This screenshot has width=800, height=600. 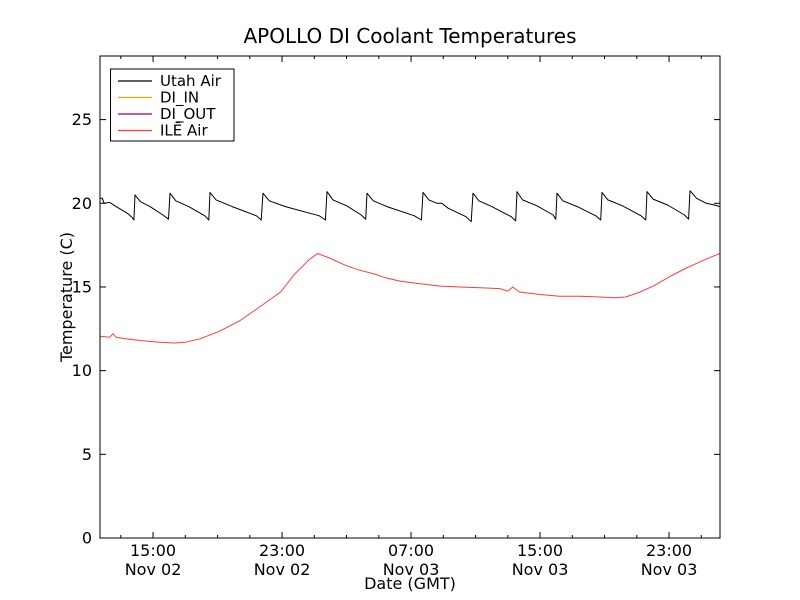 What do you see at coordinates (188, 114) in the screenshot?
I see `legend-label-di_out: DI_OUT` at bounding box center [188, 114].